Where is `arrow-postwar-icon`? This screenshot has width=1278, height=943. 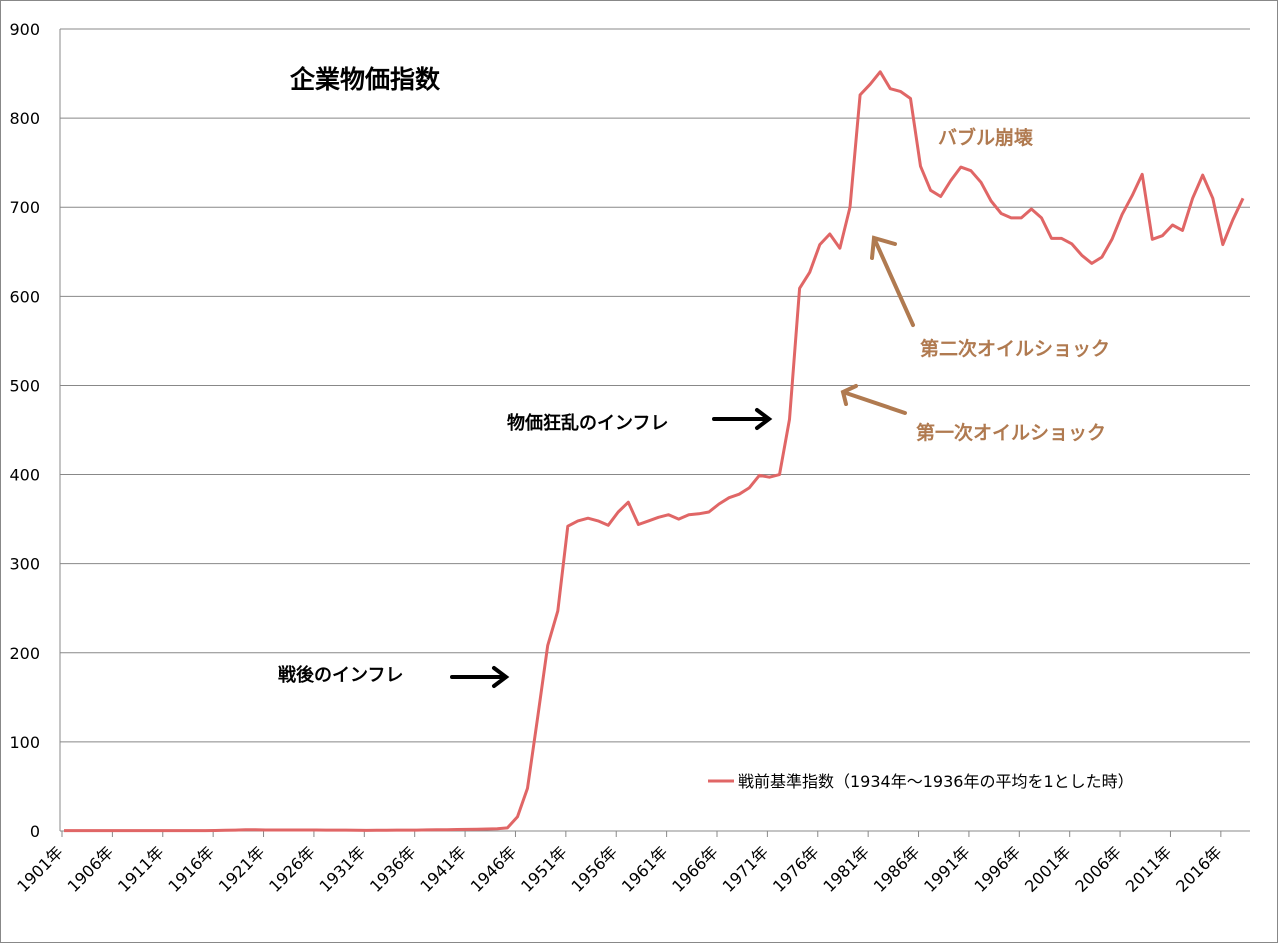 arrow-postwar-icon is located at coordinates (480, 677).